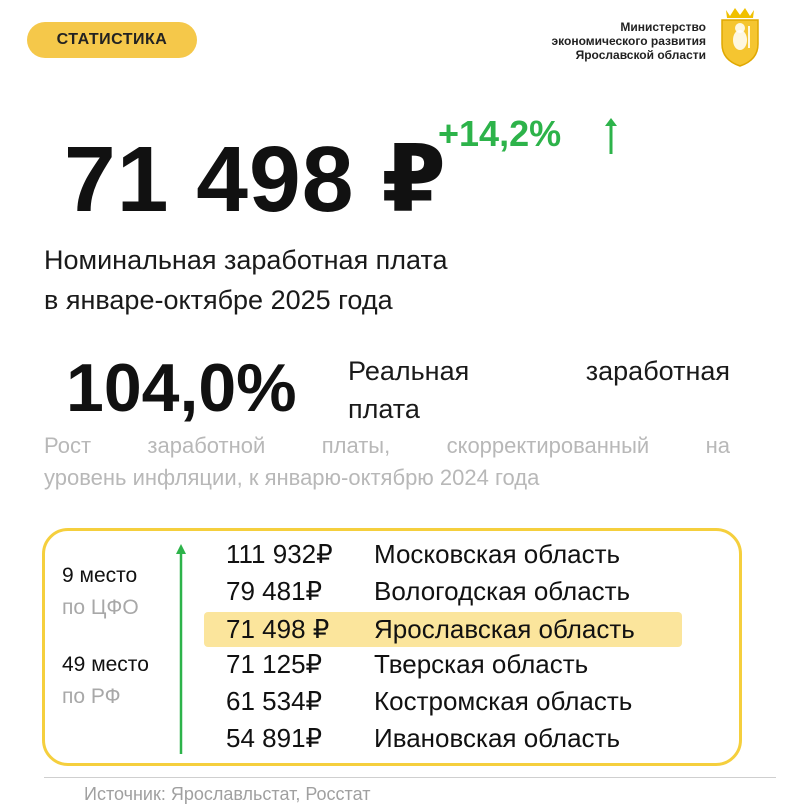  What do you see at coordinates (112, 40) in the screenshot?
I see `category-tag: СТАТИСТИКА` at bounding box center [112, 40].